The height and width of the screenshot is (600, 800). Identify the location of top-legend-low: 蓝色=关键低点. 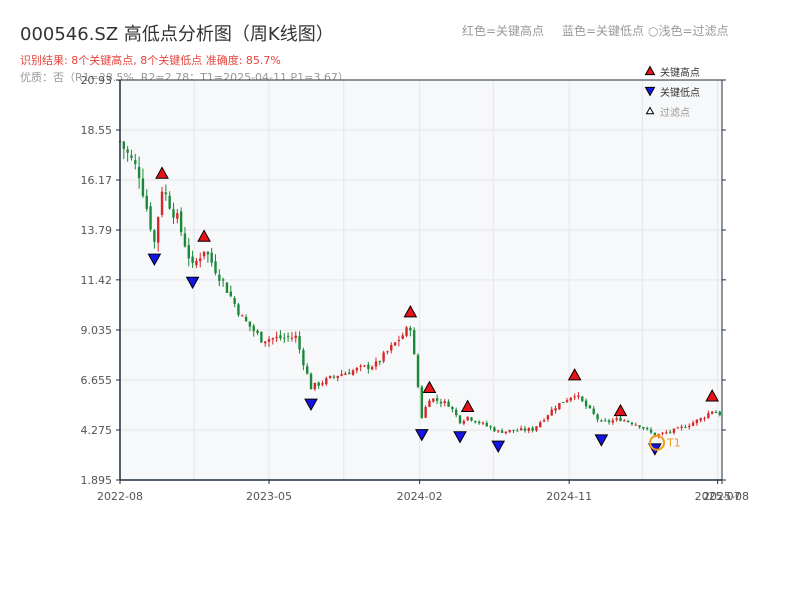
(603, 31).